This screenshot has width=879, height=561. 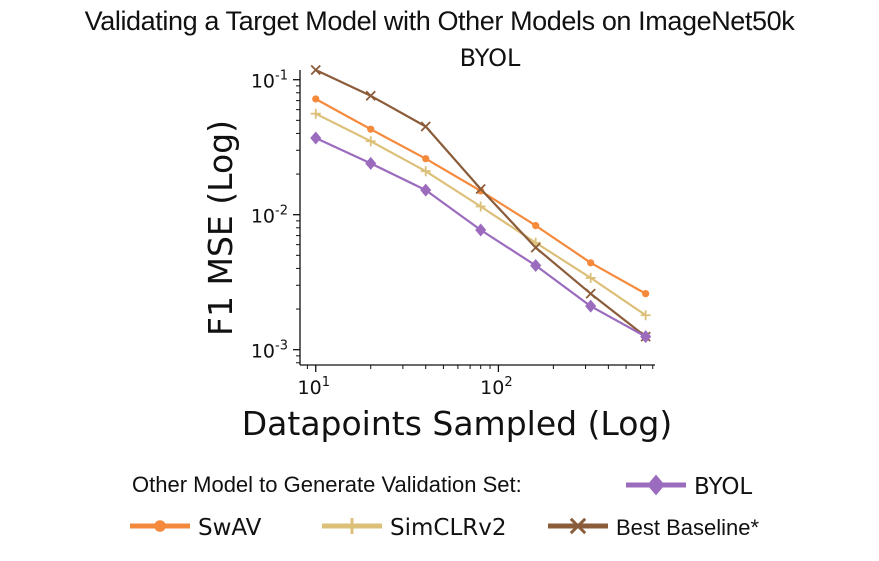 I want to click on chart-subtitle: BYOL, so click(x=490, y=58).